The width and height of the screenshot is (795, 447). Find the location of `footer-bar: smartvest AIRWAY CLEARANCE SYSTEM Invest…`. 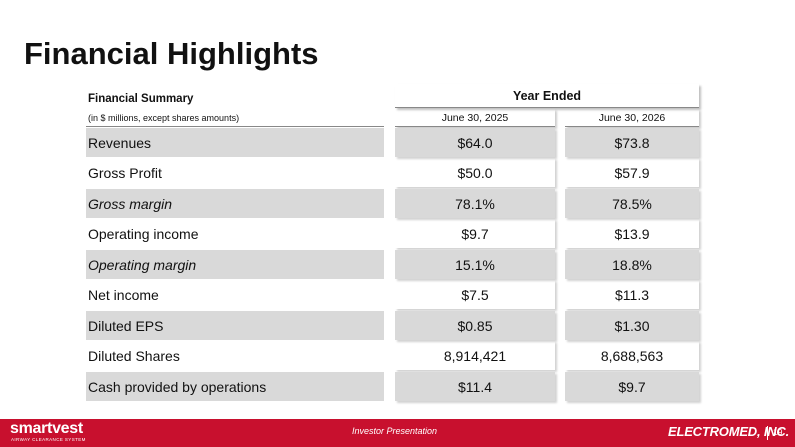

footer-bar: smartvest AIRWAY CLEARANCE SYSTEM Invest… is located at coordinates (397, 433).